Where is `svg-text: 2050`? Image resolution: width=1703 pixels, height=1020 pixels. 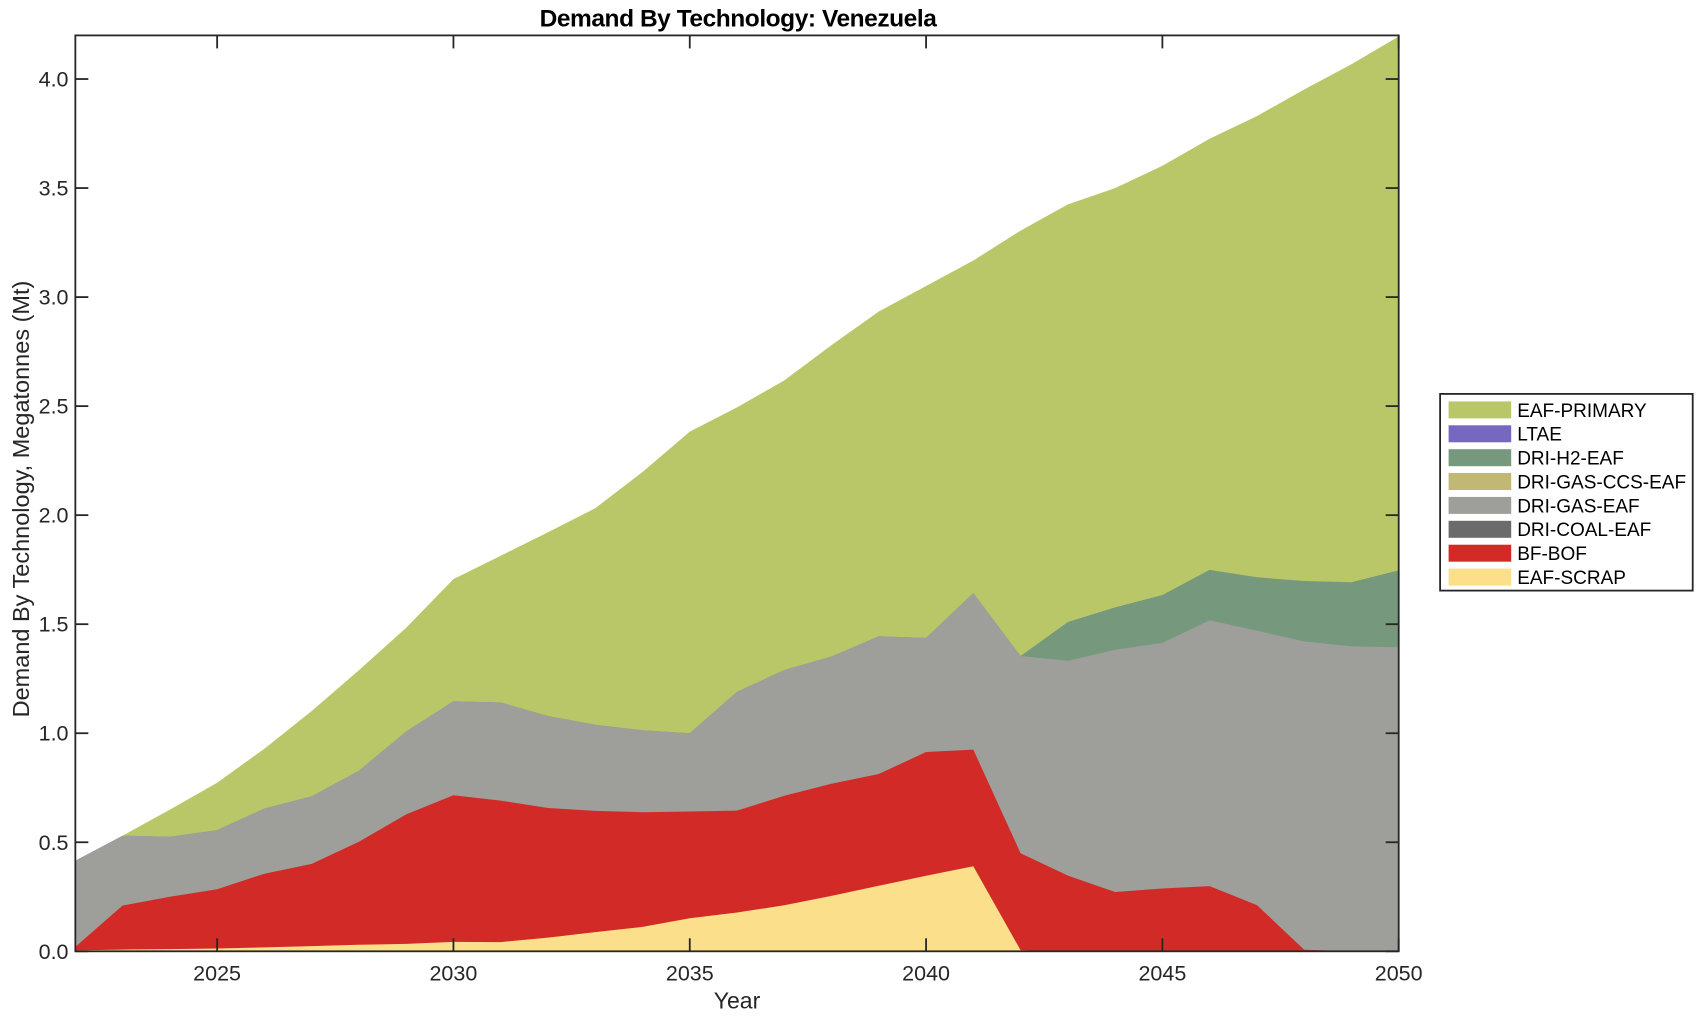
svg-text: 2050 is located at coordinates (1399, 974).